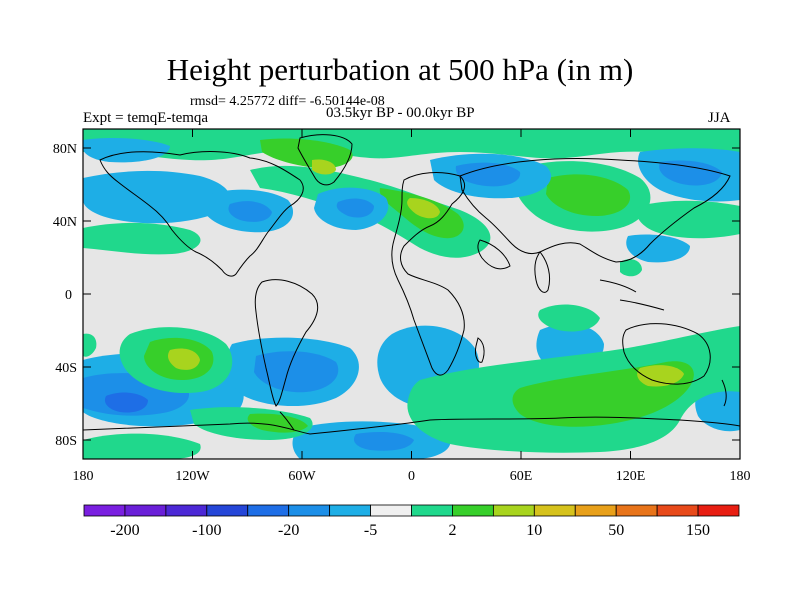 This screenshot has width=800, height=600. What do you see at coordinates (302, 476) in the screenshot?
I see `lon-label: 60W` at bounding box center [302, 476].